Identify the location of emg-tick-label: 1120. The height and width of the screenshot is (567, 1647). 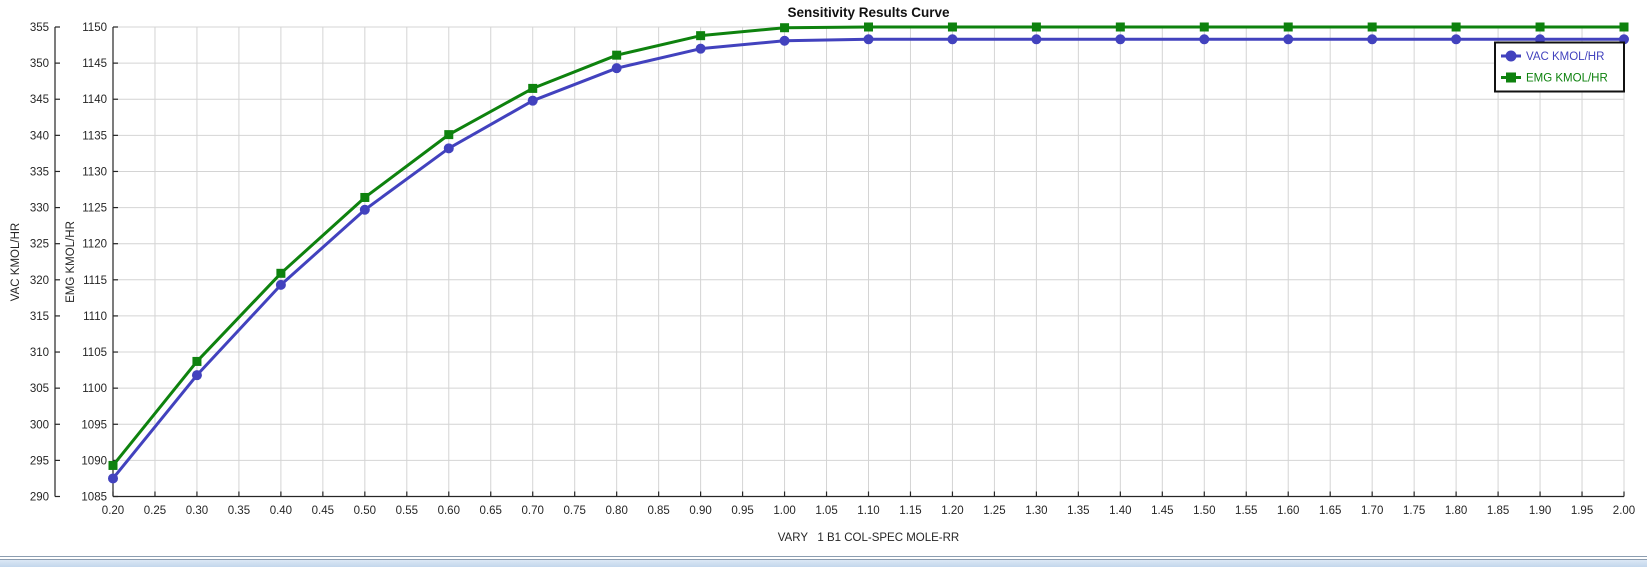
(94, 245).